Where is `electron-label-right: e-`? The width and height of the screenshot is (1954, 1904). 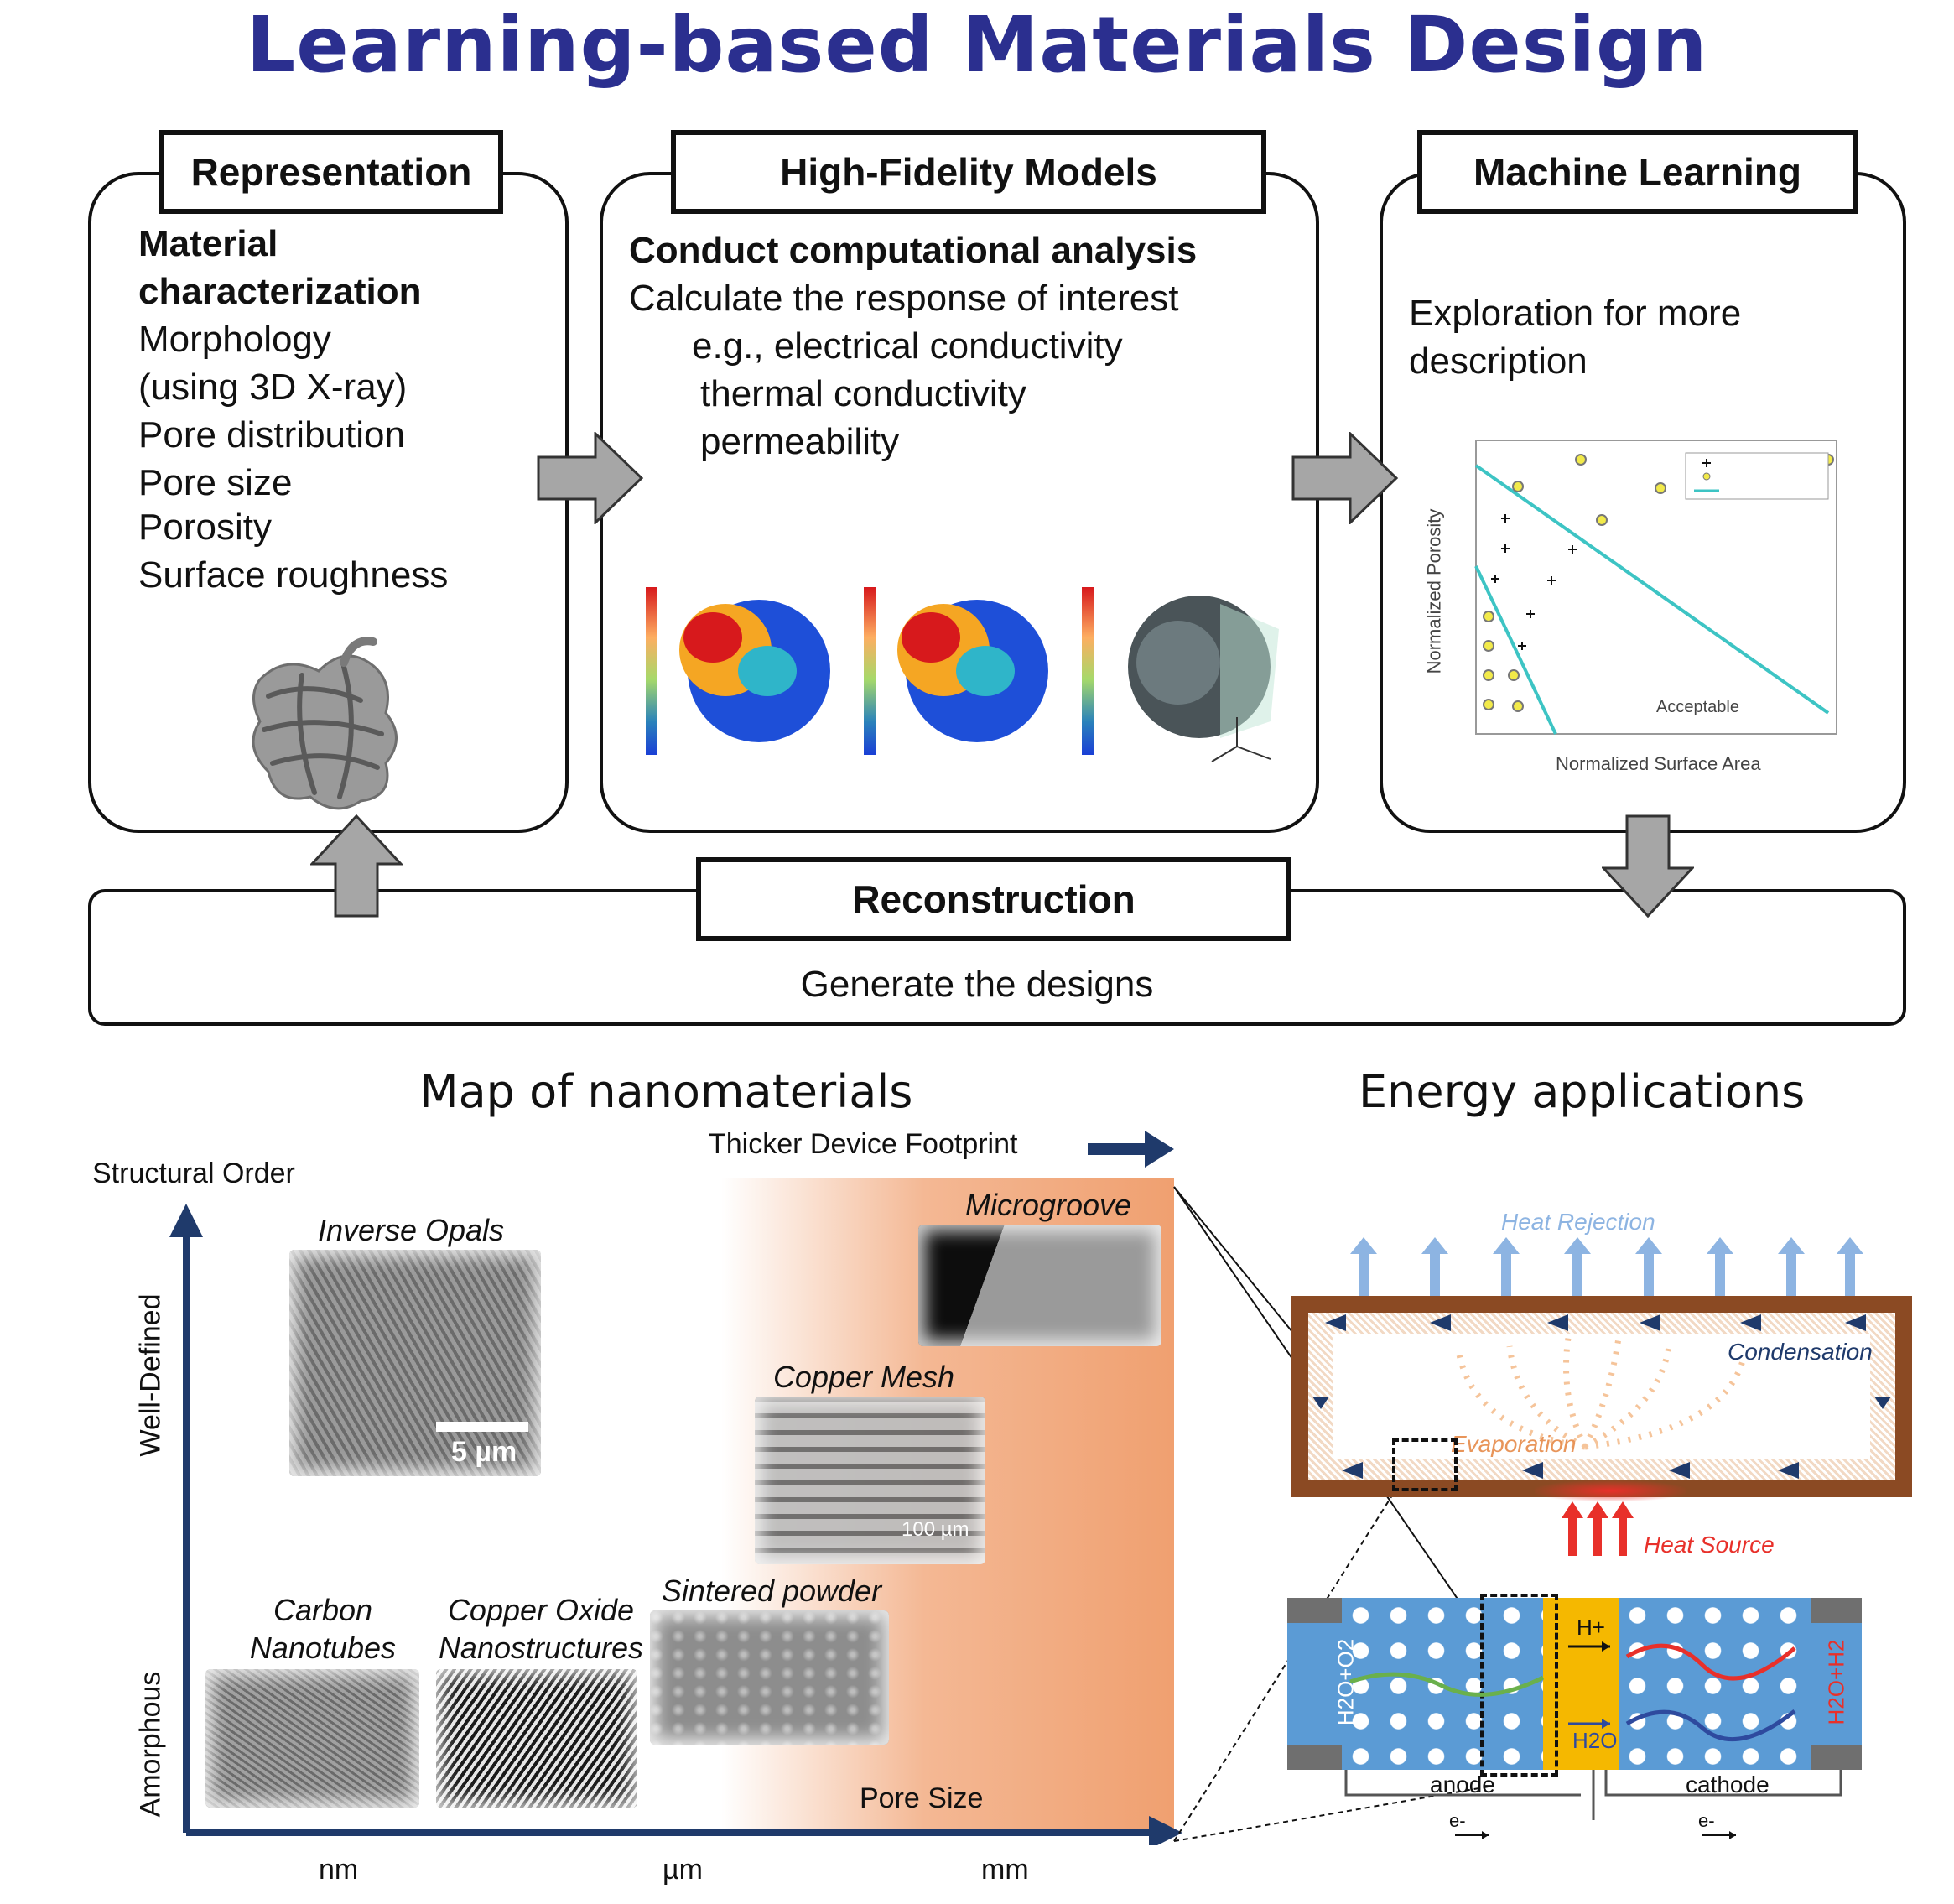
electron-label-right: e- is located at coordinates (1707, 1820).